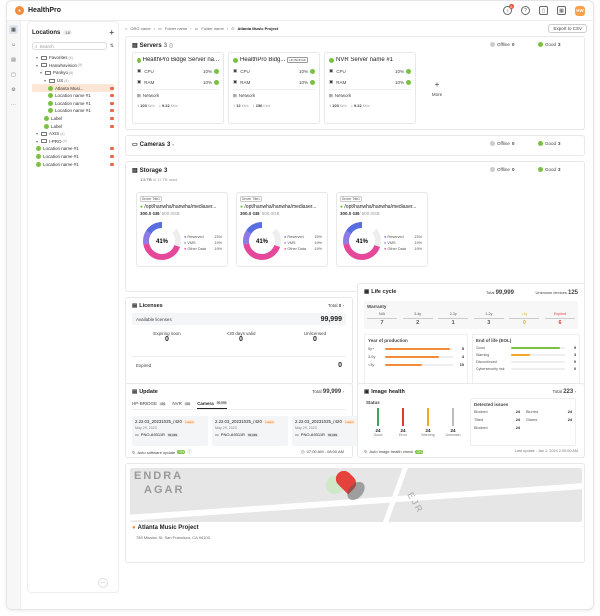  What do you see at coordinates (176, 28) in the screenshot?
I see `breadcrumb-folder-1: Folder name` at bounding box center [176, 28].